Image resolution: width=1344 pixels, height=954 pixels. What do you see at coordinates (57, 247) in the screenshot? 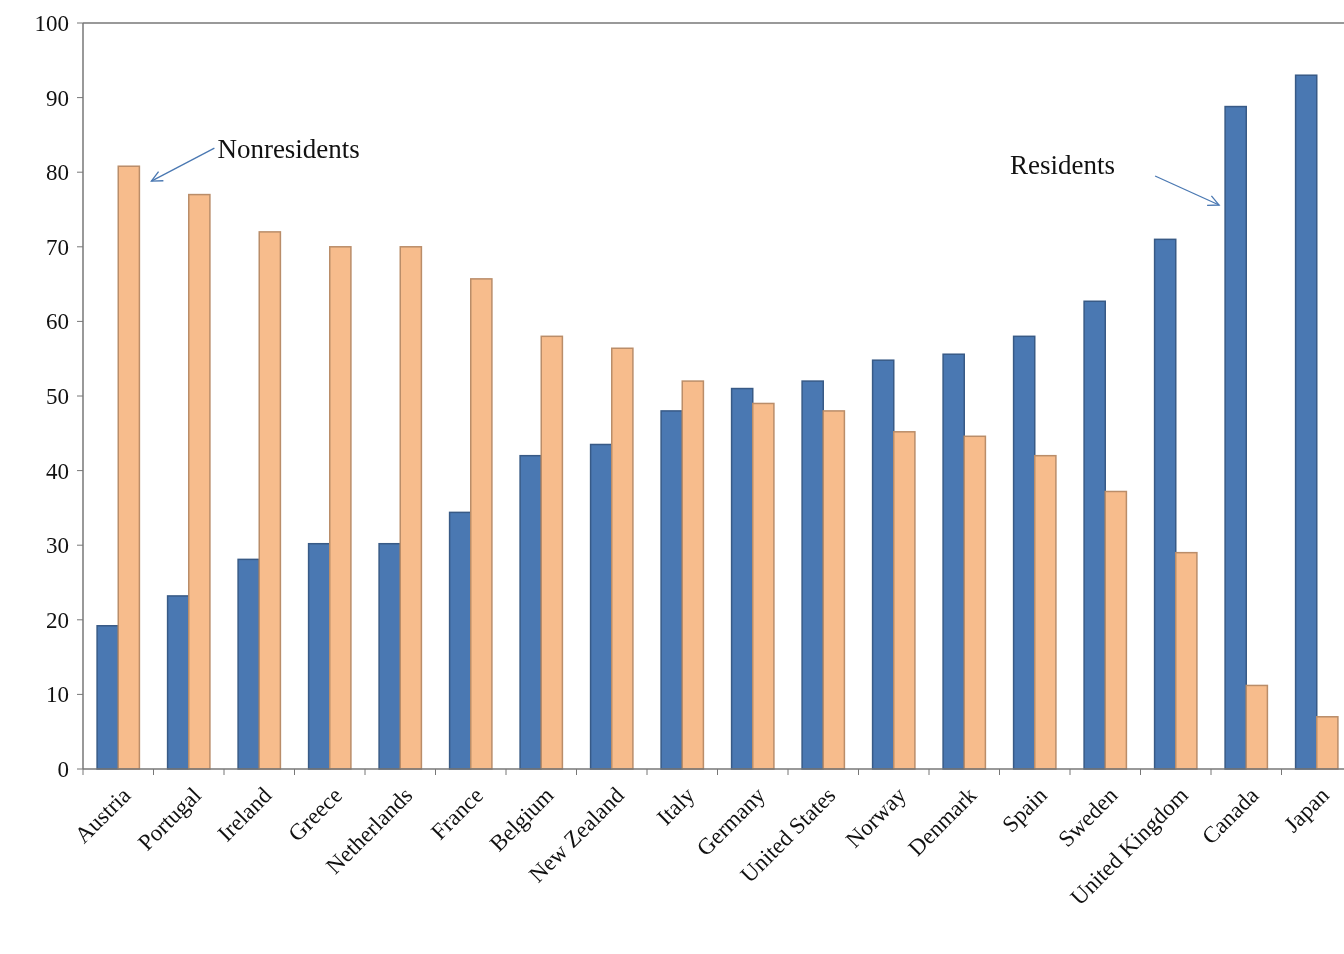
I see `y-tick-label: 70` at bounding box center [57, 247].